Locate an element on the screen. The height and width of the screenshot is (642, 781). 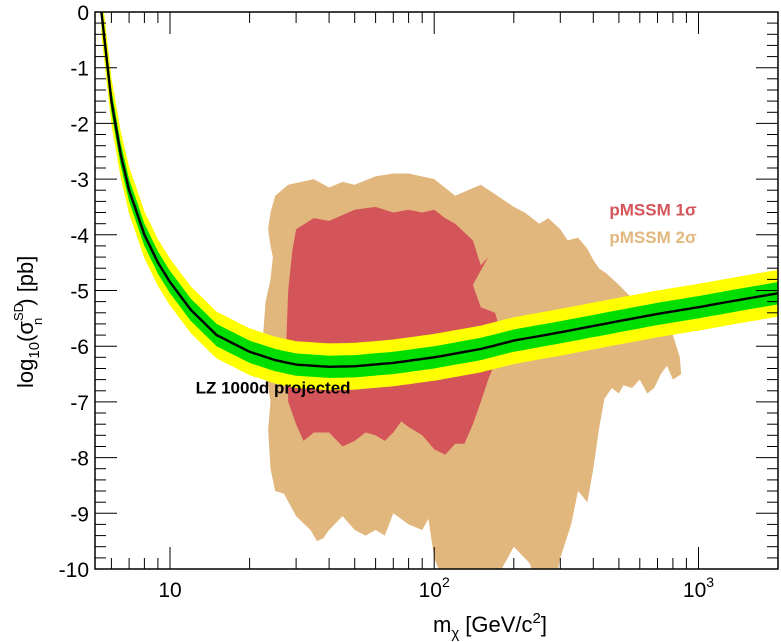
y-tick-label: -6 is located at coordinates (79, 347).